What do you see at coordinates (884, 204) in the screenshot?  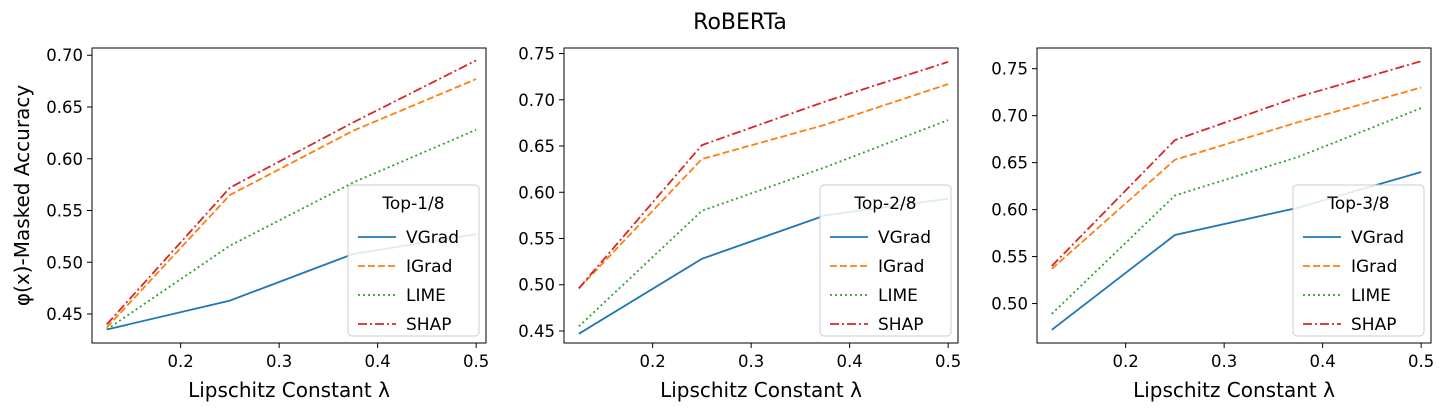 I see `legend-title: Top-2/8` at bounding box center [884, 204].